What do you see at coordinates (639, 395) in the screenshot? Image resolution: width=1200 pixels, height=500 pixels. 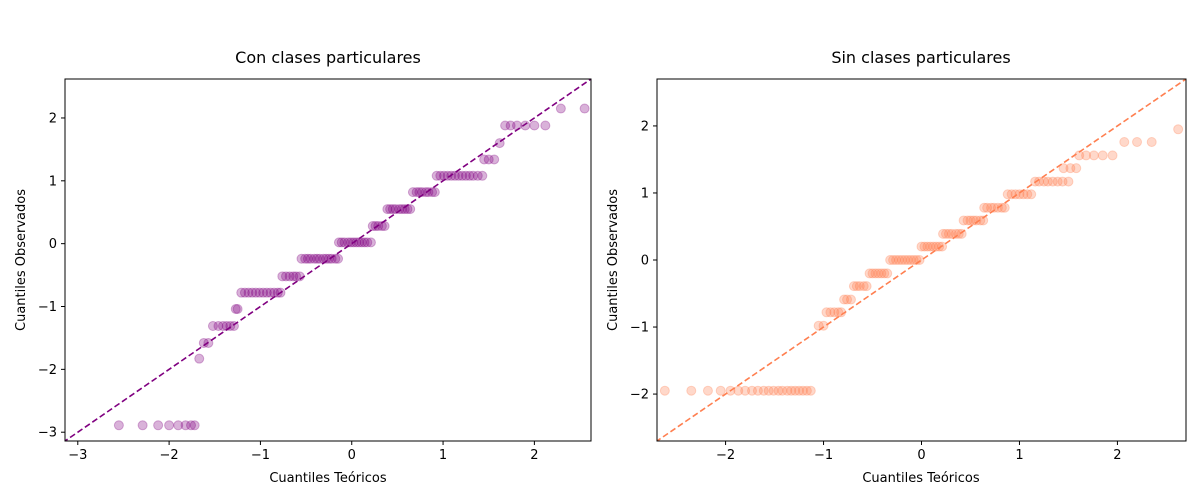 I see `y-tick-label: −2` at bounding box center [639, 395].